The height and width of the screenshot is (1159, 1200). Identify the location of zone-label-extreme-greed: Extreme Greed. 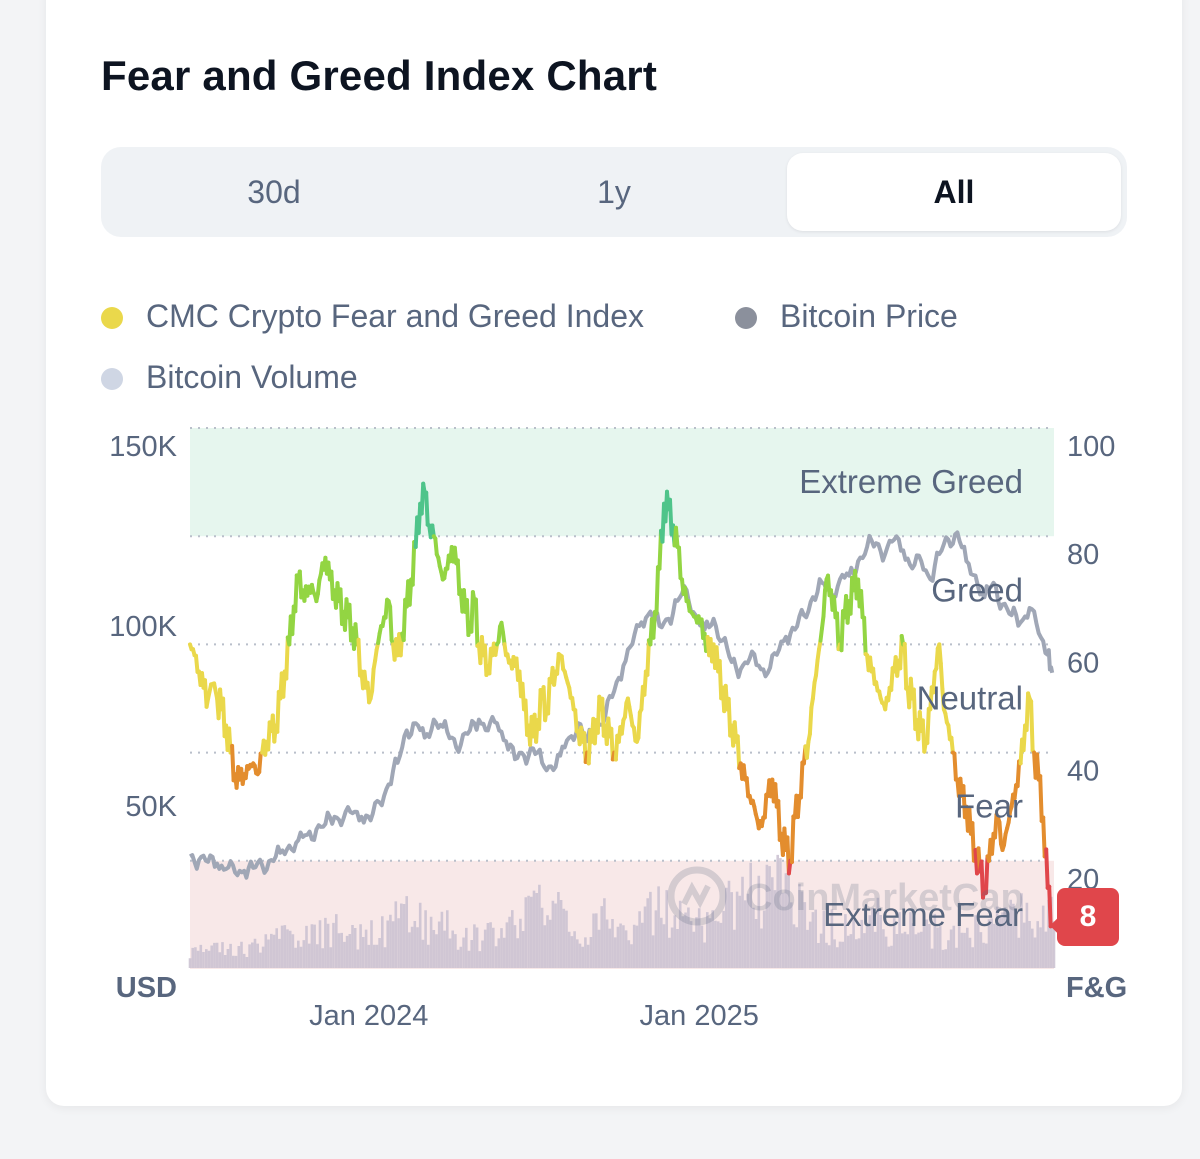
(911, 481).